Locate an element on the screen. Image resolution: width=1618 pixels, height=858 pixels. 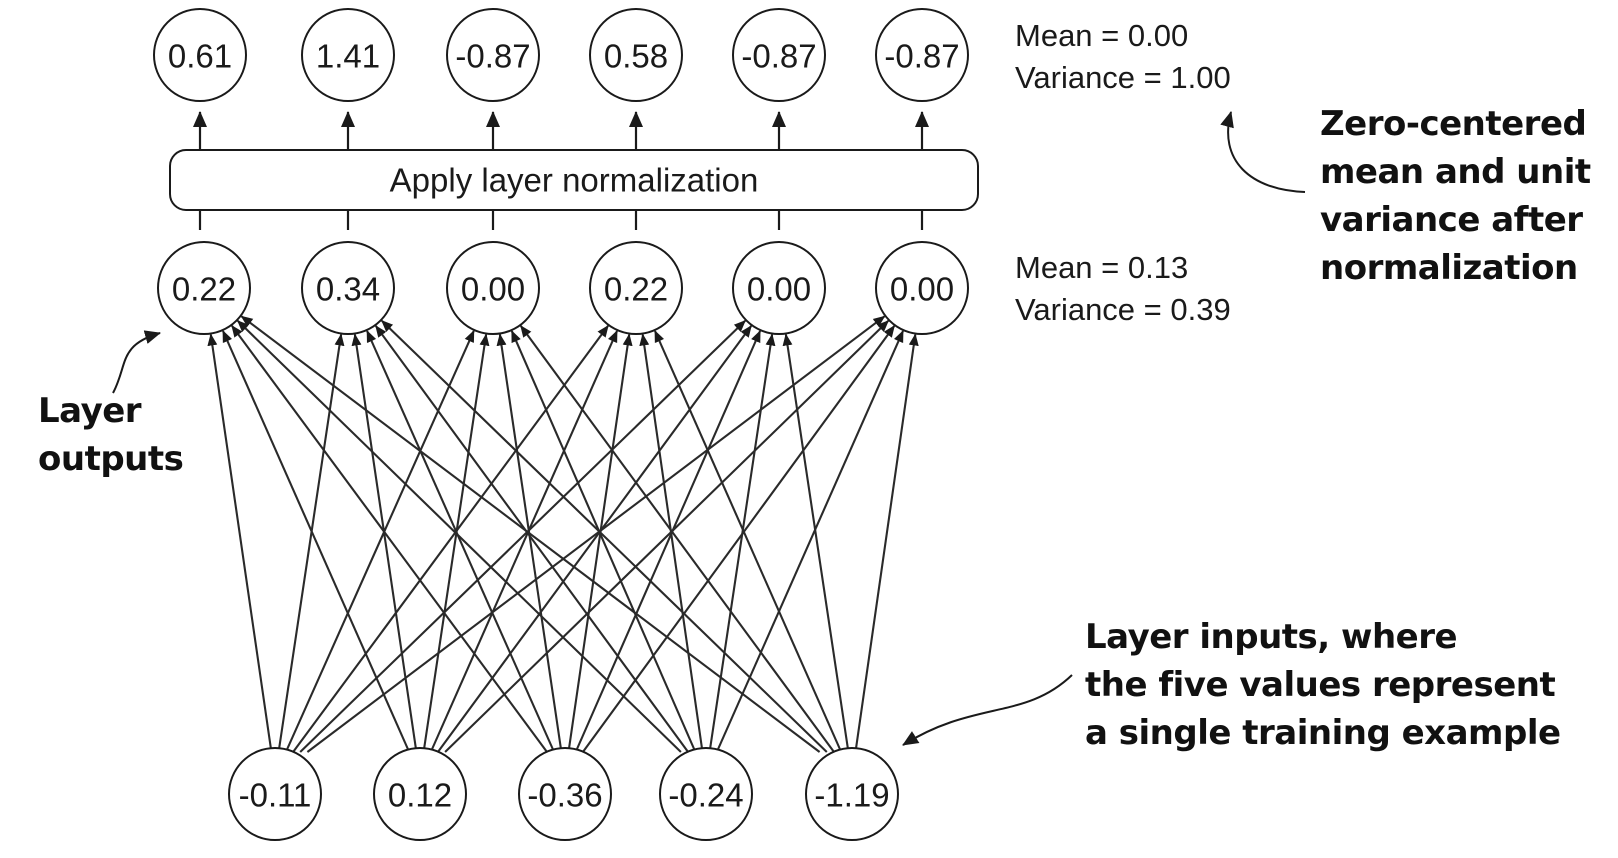
normalized-output-value: 0.58 is located at coordinates (636, 56).